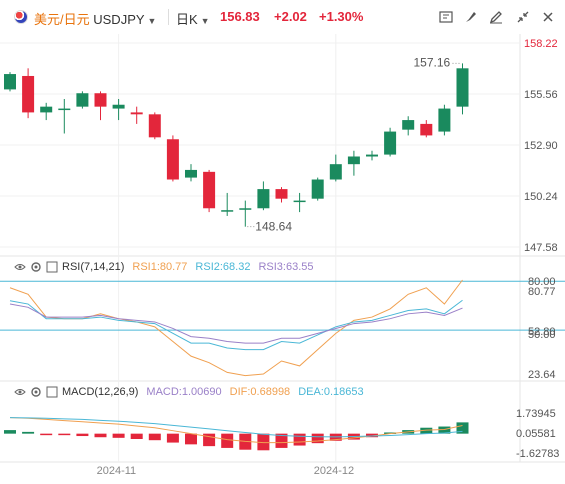  Describe the element at coordinates (100, 392) in the screenshot. I see `macd-label: MACD(12,26,9)` at that location.